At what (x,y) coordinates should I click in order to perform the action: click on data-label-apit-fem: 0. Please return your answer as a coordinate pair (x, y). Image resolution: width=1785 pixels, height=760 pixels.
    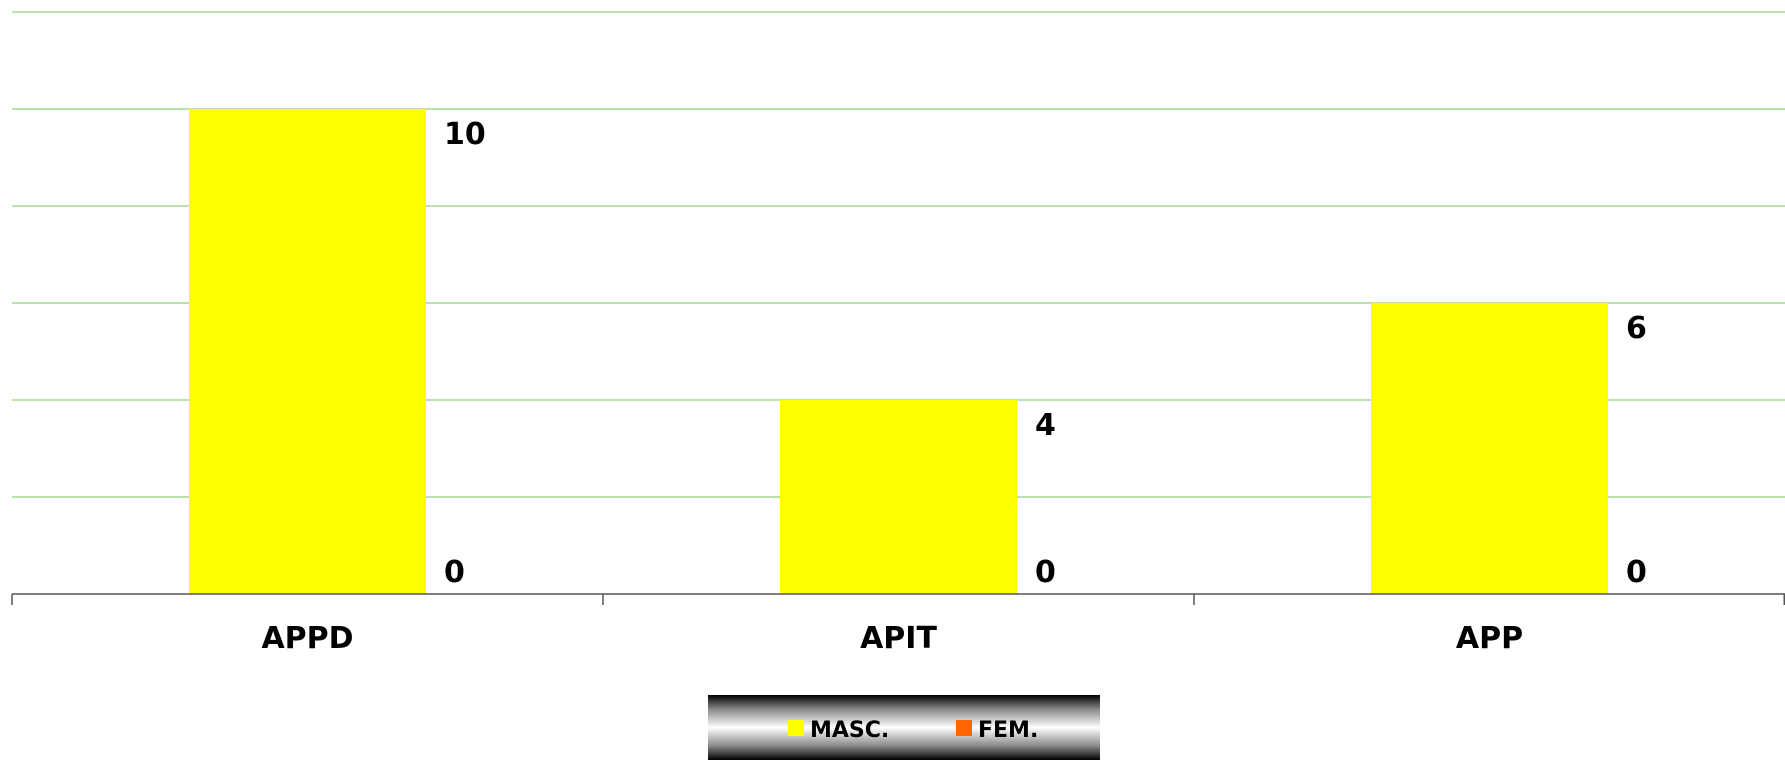
    Looking at the image, I should click on (1045, 572).